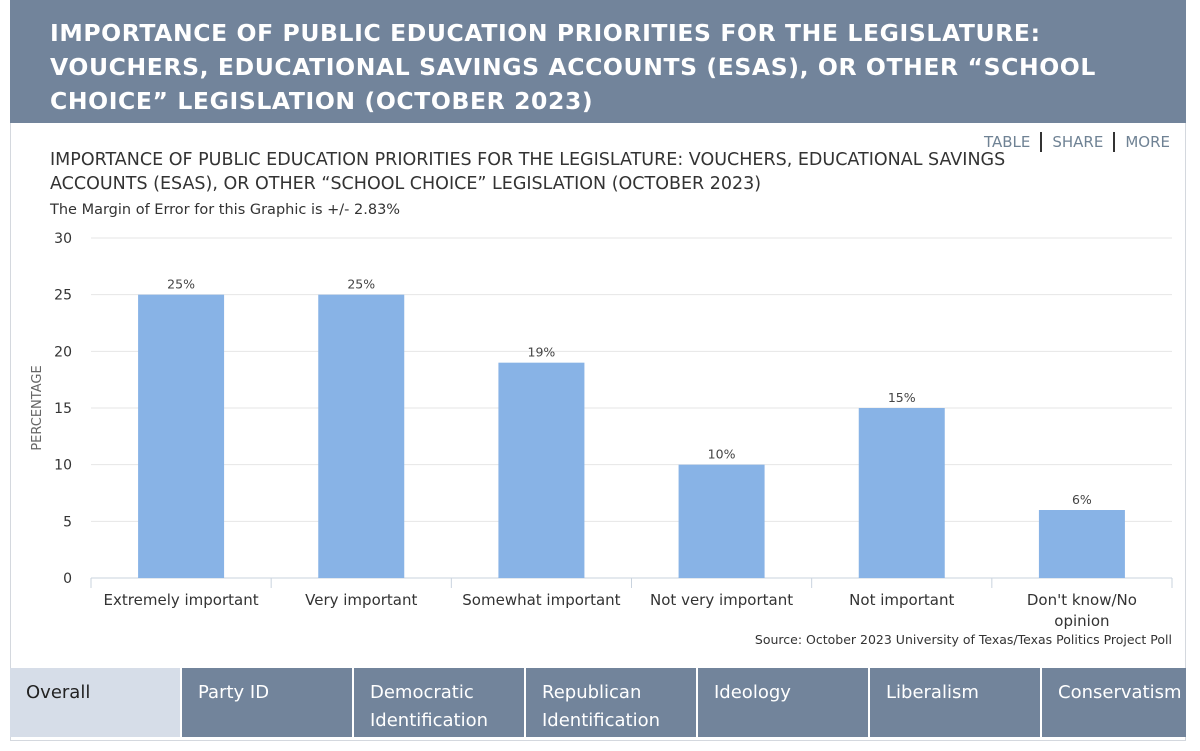 This screenshot has height=751, width=1200. What do you see at coordinates (722, 454) in the screenshot?
I see `data-label: 10%` at bounding box center [722, 454].